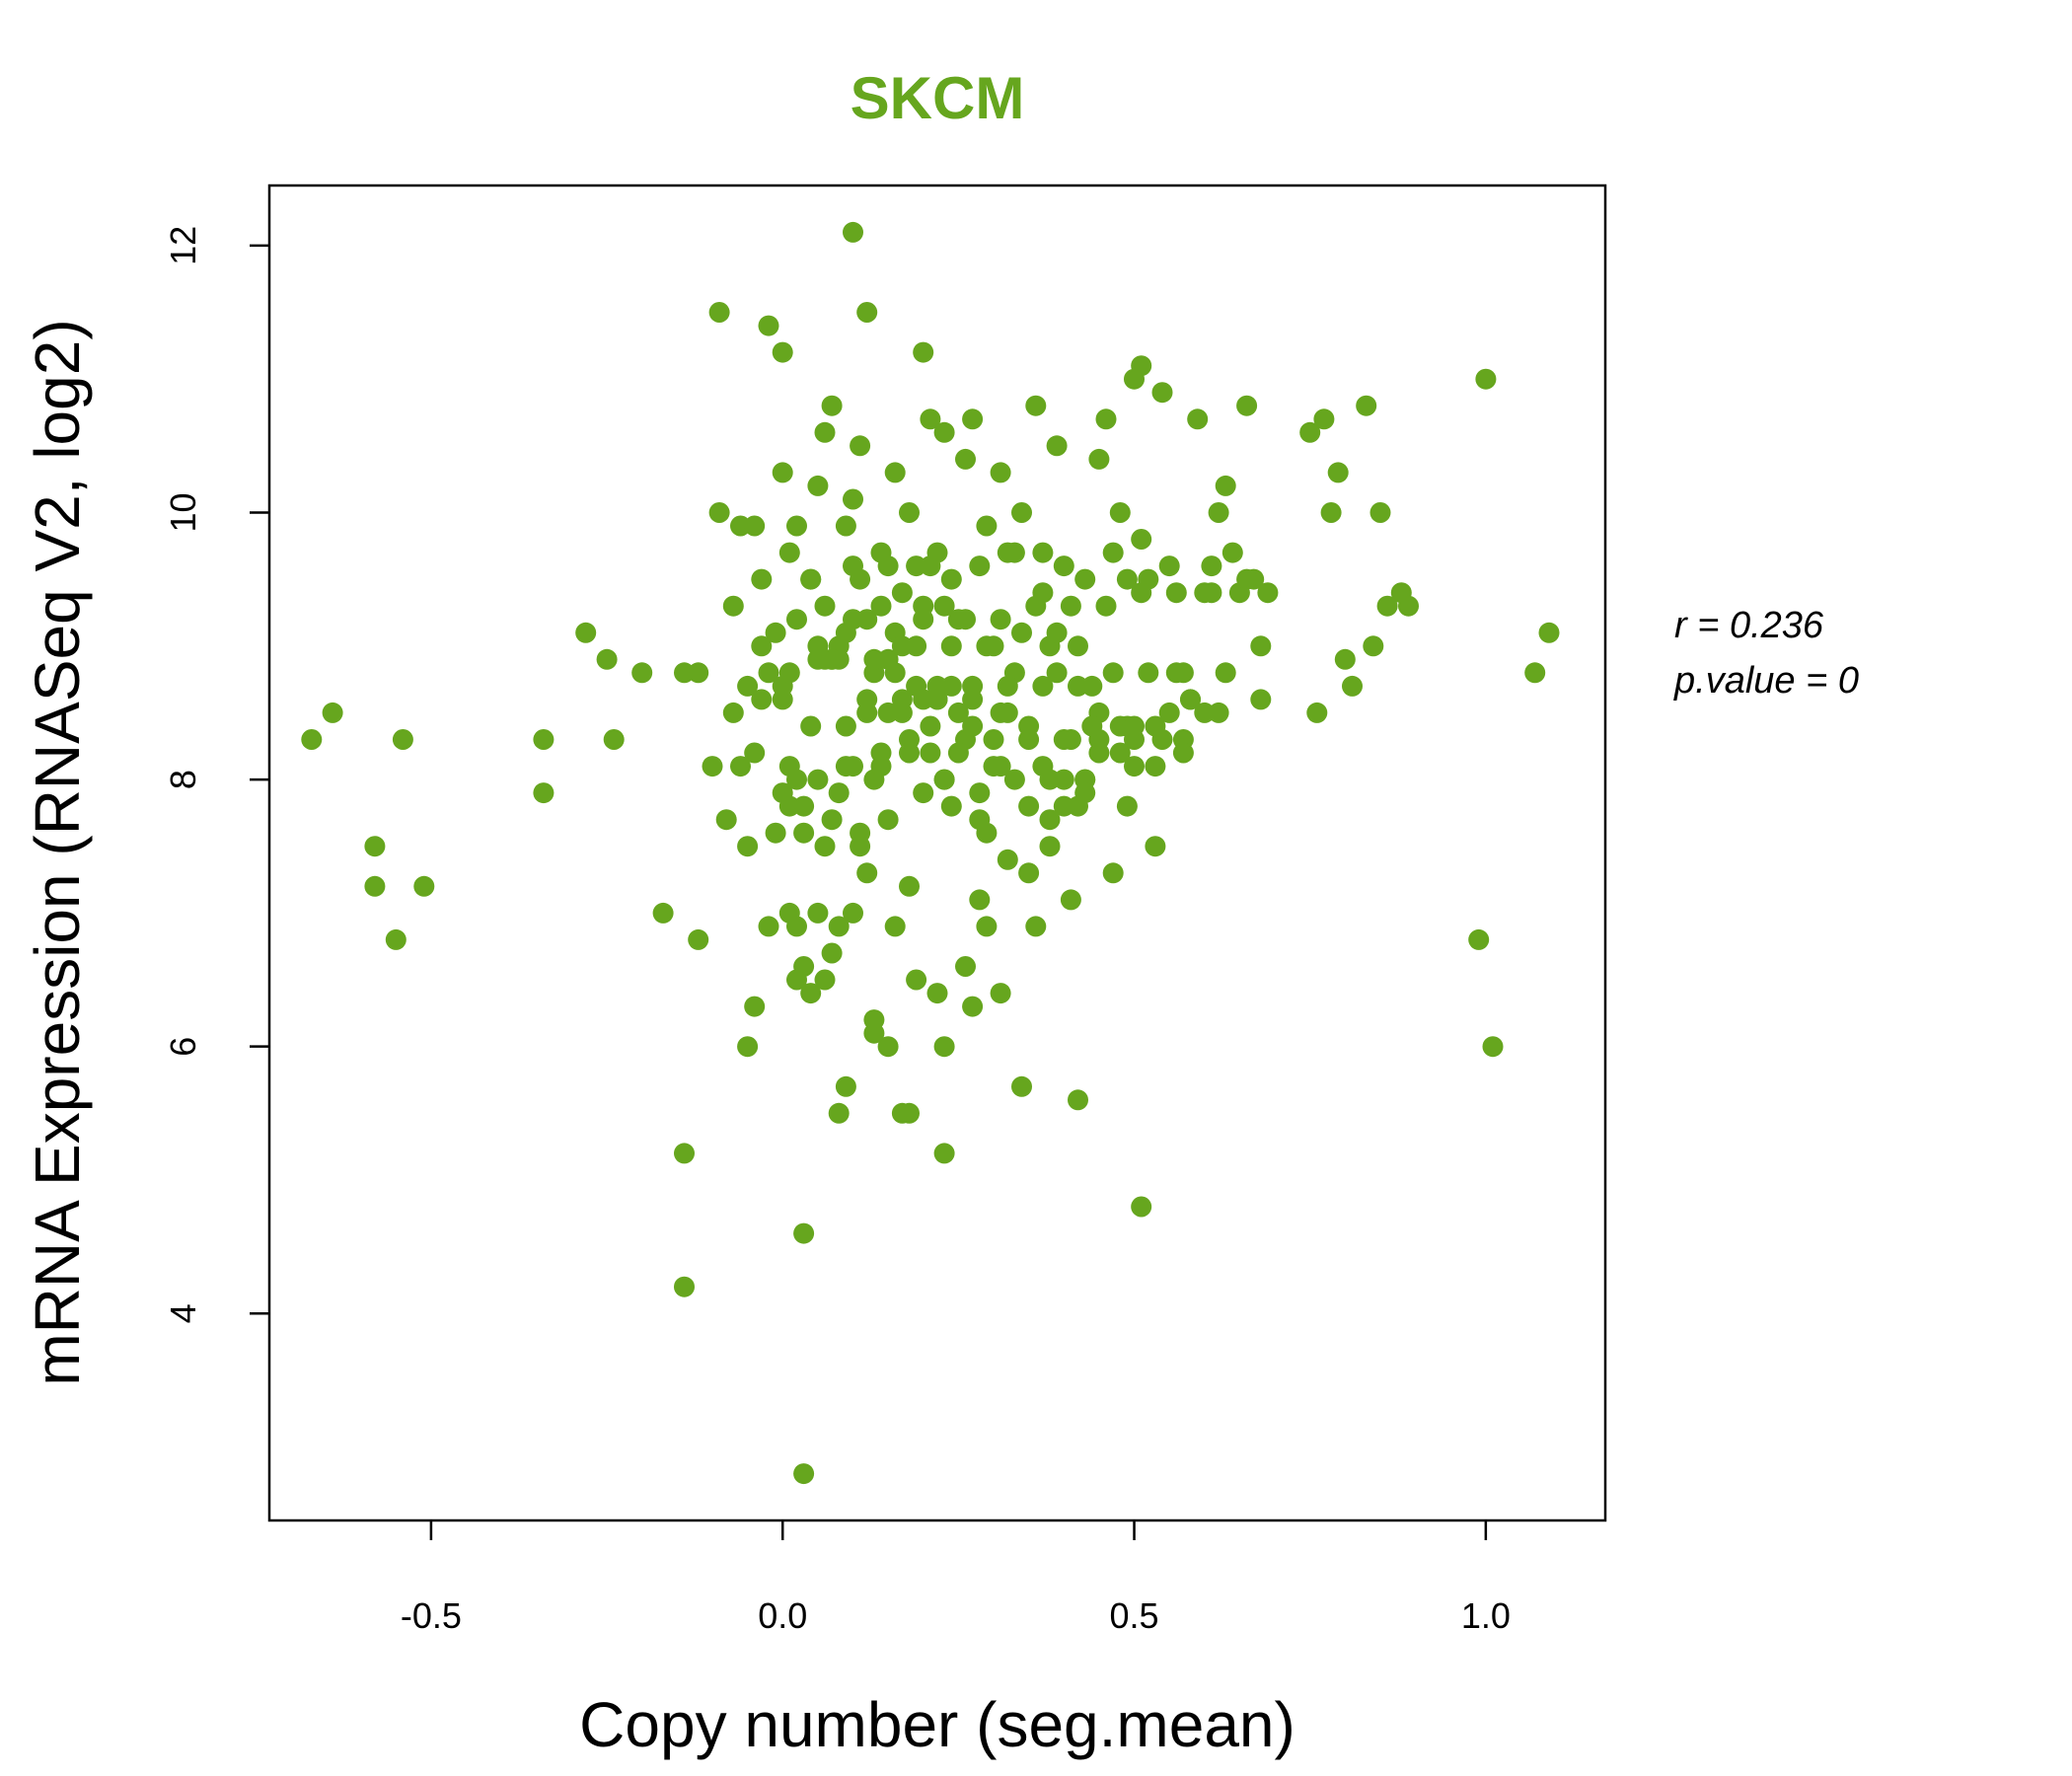 This screenshot has height=1776, width=2072. What do you see at coordinates (183, 246) in the screenshot?
I see `y-tick-label: 12` at bounding box center [183, 246].